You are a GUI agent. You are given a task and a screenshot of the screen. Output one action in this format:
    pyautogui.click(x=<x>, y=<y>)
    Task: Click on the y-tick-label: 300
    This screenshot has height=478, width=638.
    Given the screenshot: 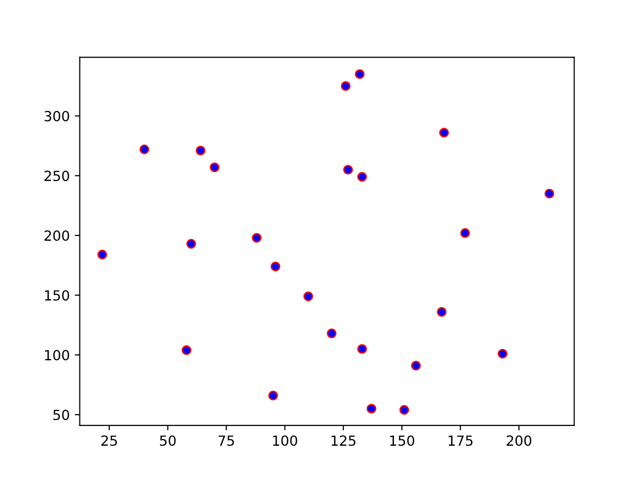 What is the action you would take?
    pyautogui.click(x=57, y=116)
    